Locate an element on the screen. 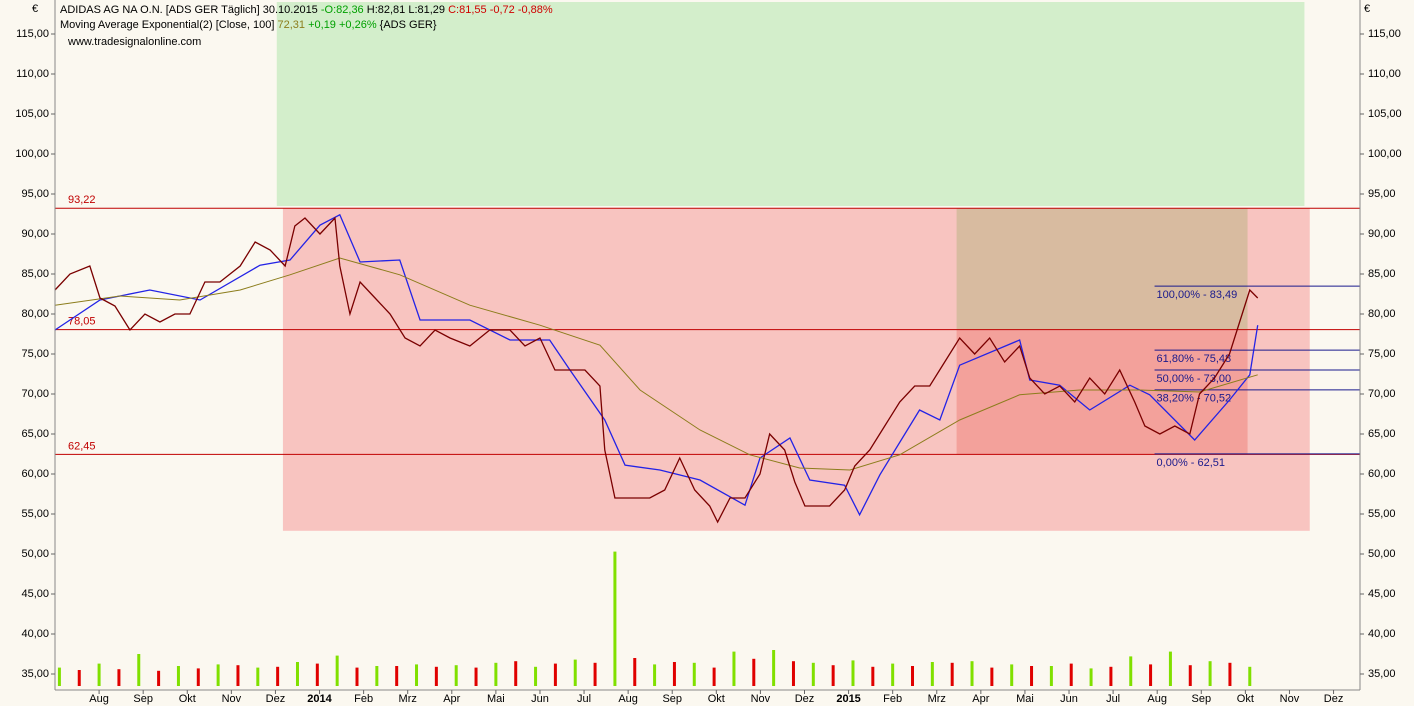 The height and width of the screenshot is (706, 1414). fib-label: 38,20% - 70,52 is located at coordinates (1194, 399).